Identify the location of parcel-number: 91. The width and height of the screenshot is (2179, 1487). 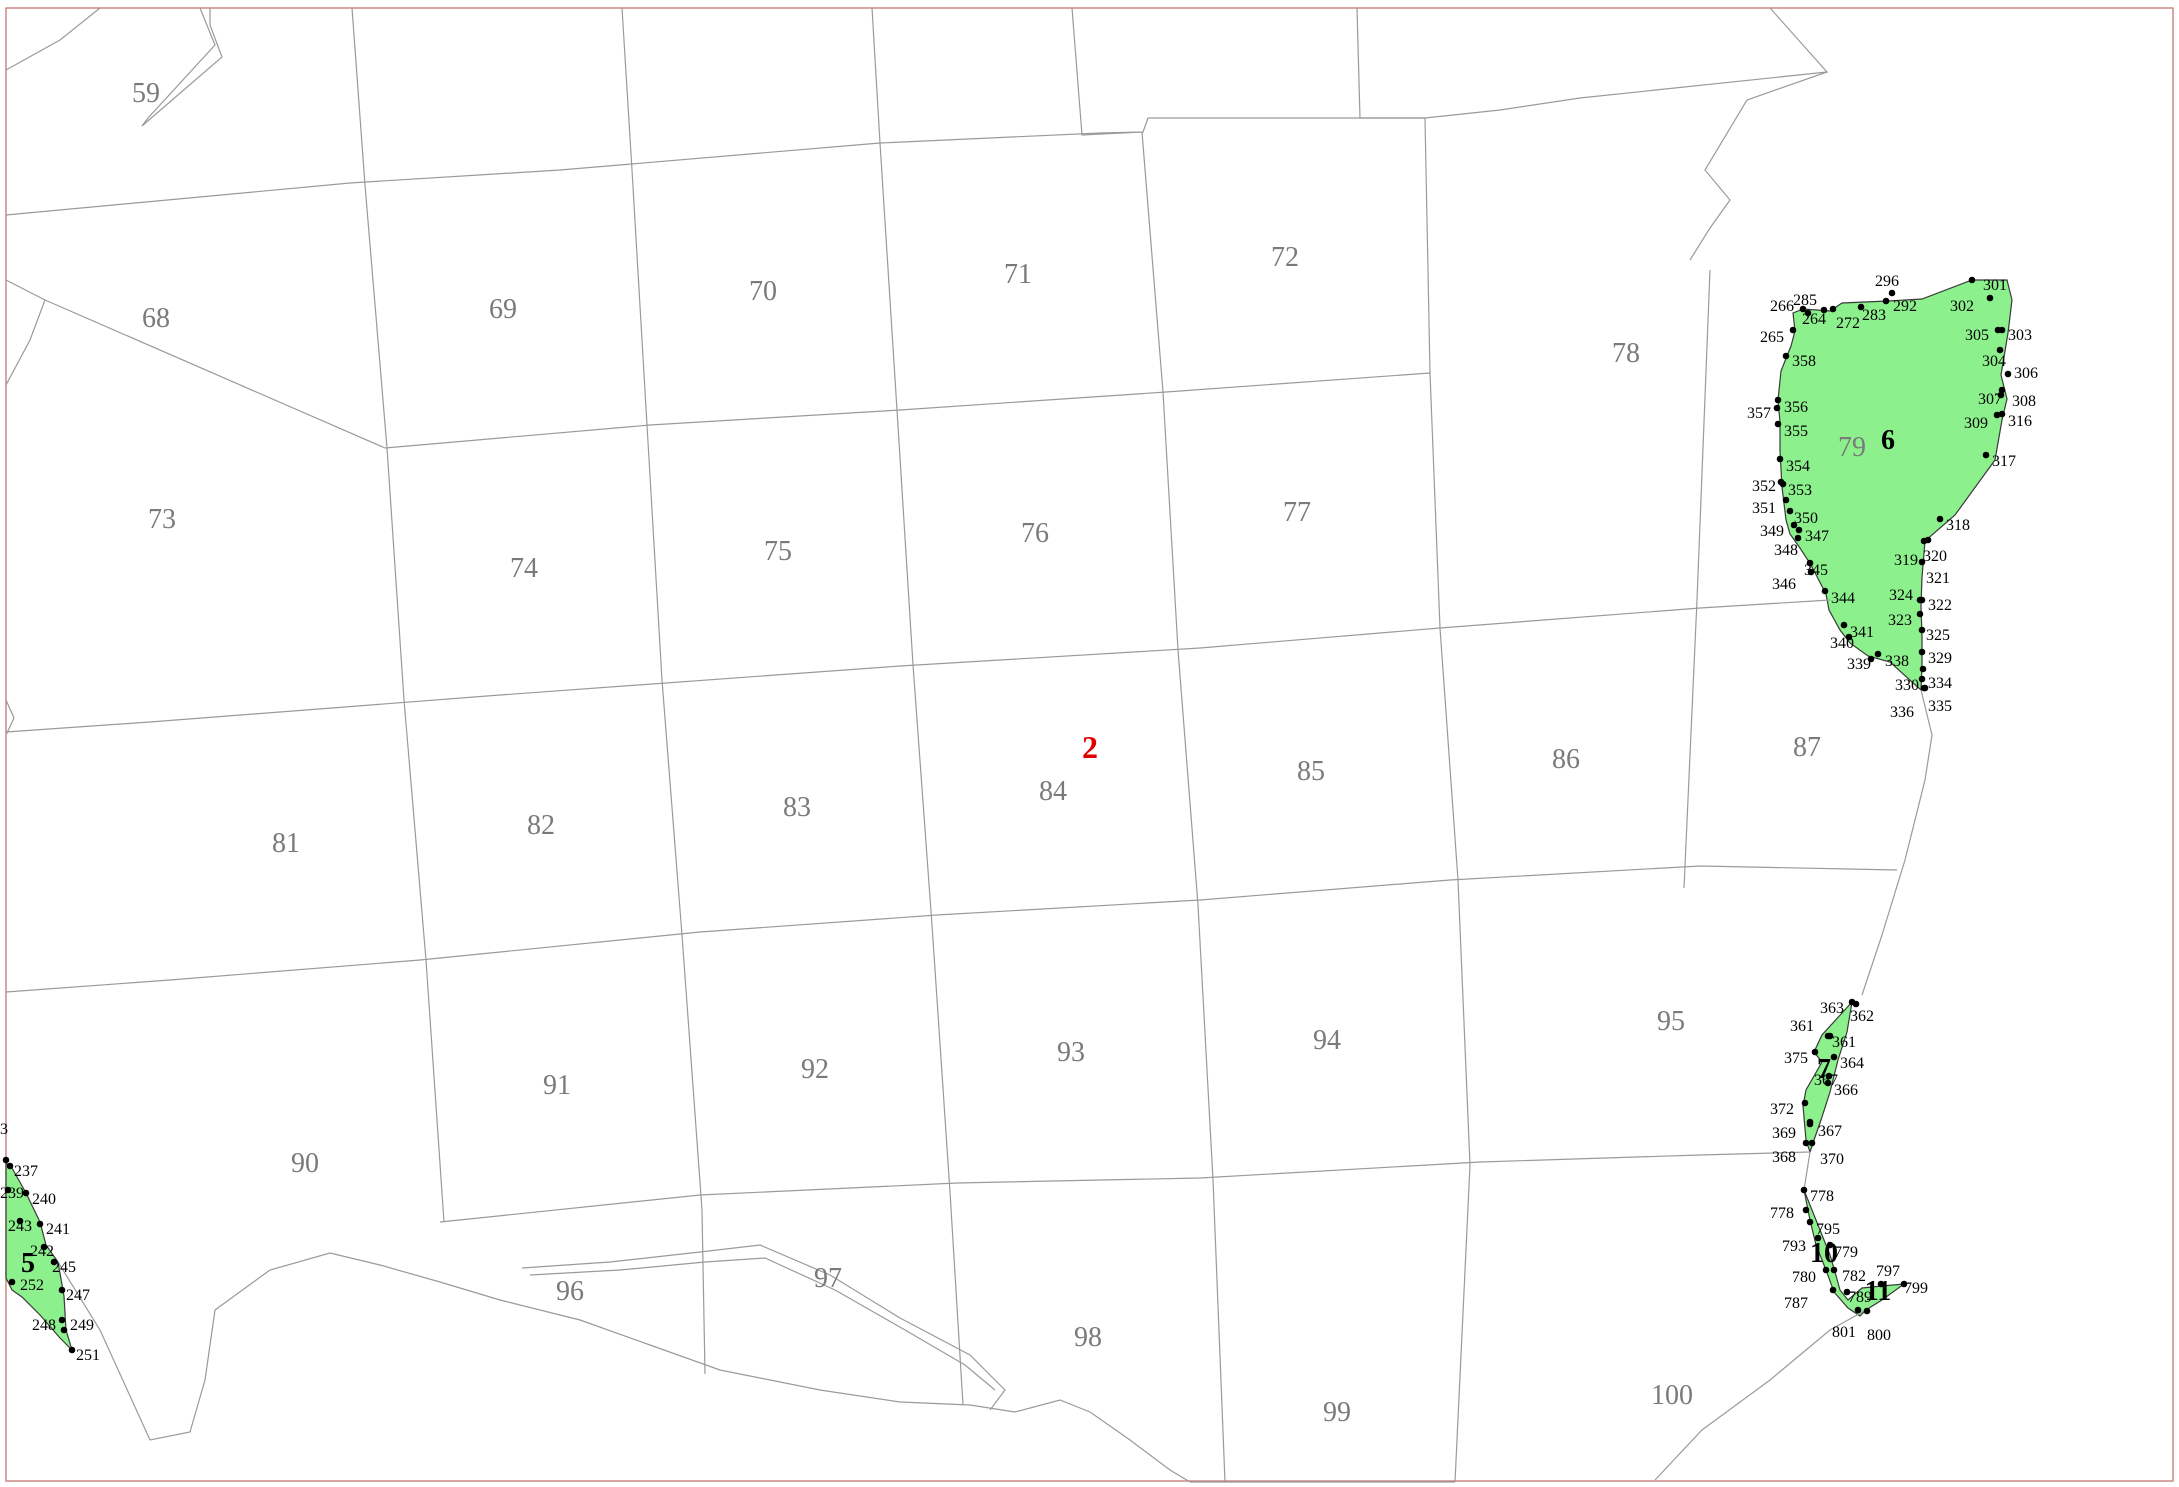
(557, 1085).